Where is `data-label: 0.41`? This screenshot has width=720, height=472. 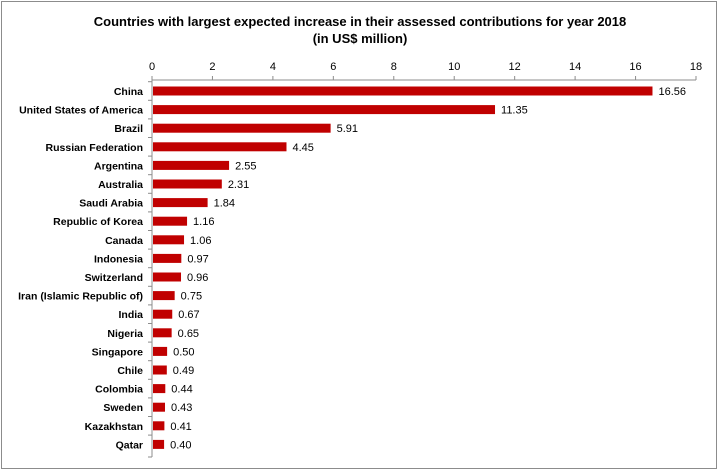 data-label: 0.41 is located at coordinates (180, 427).